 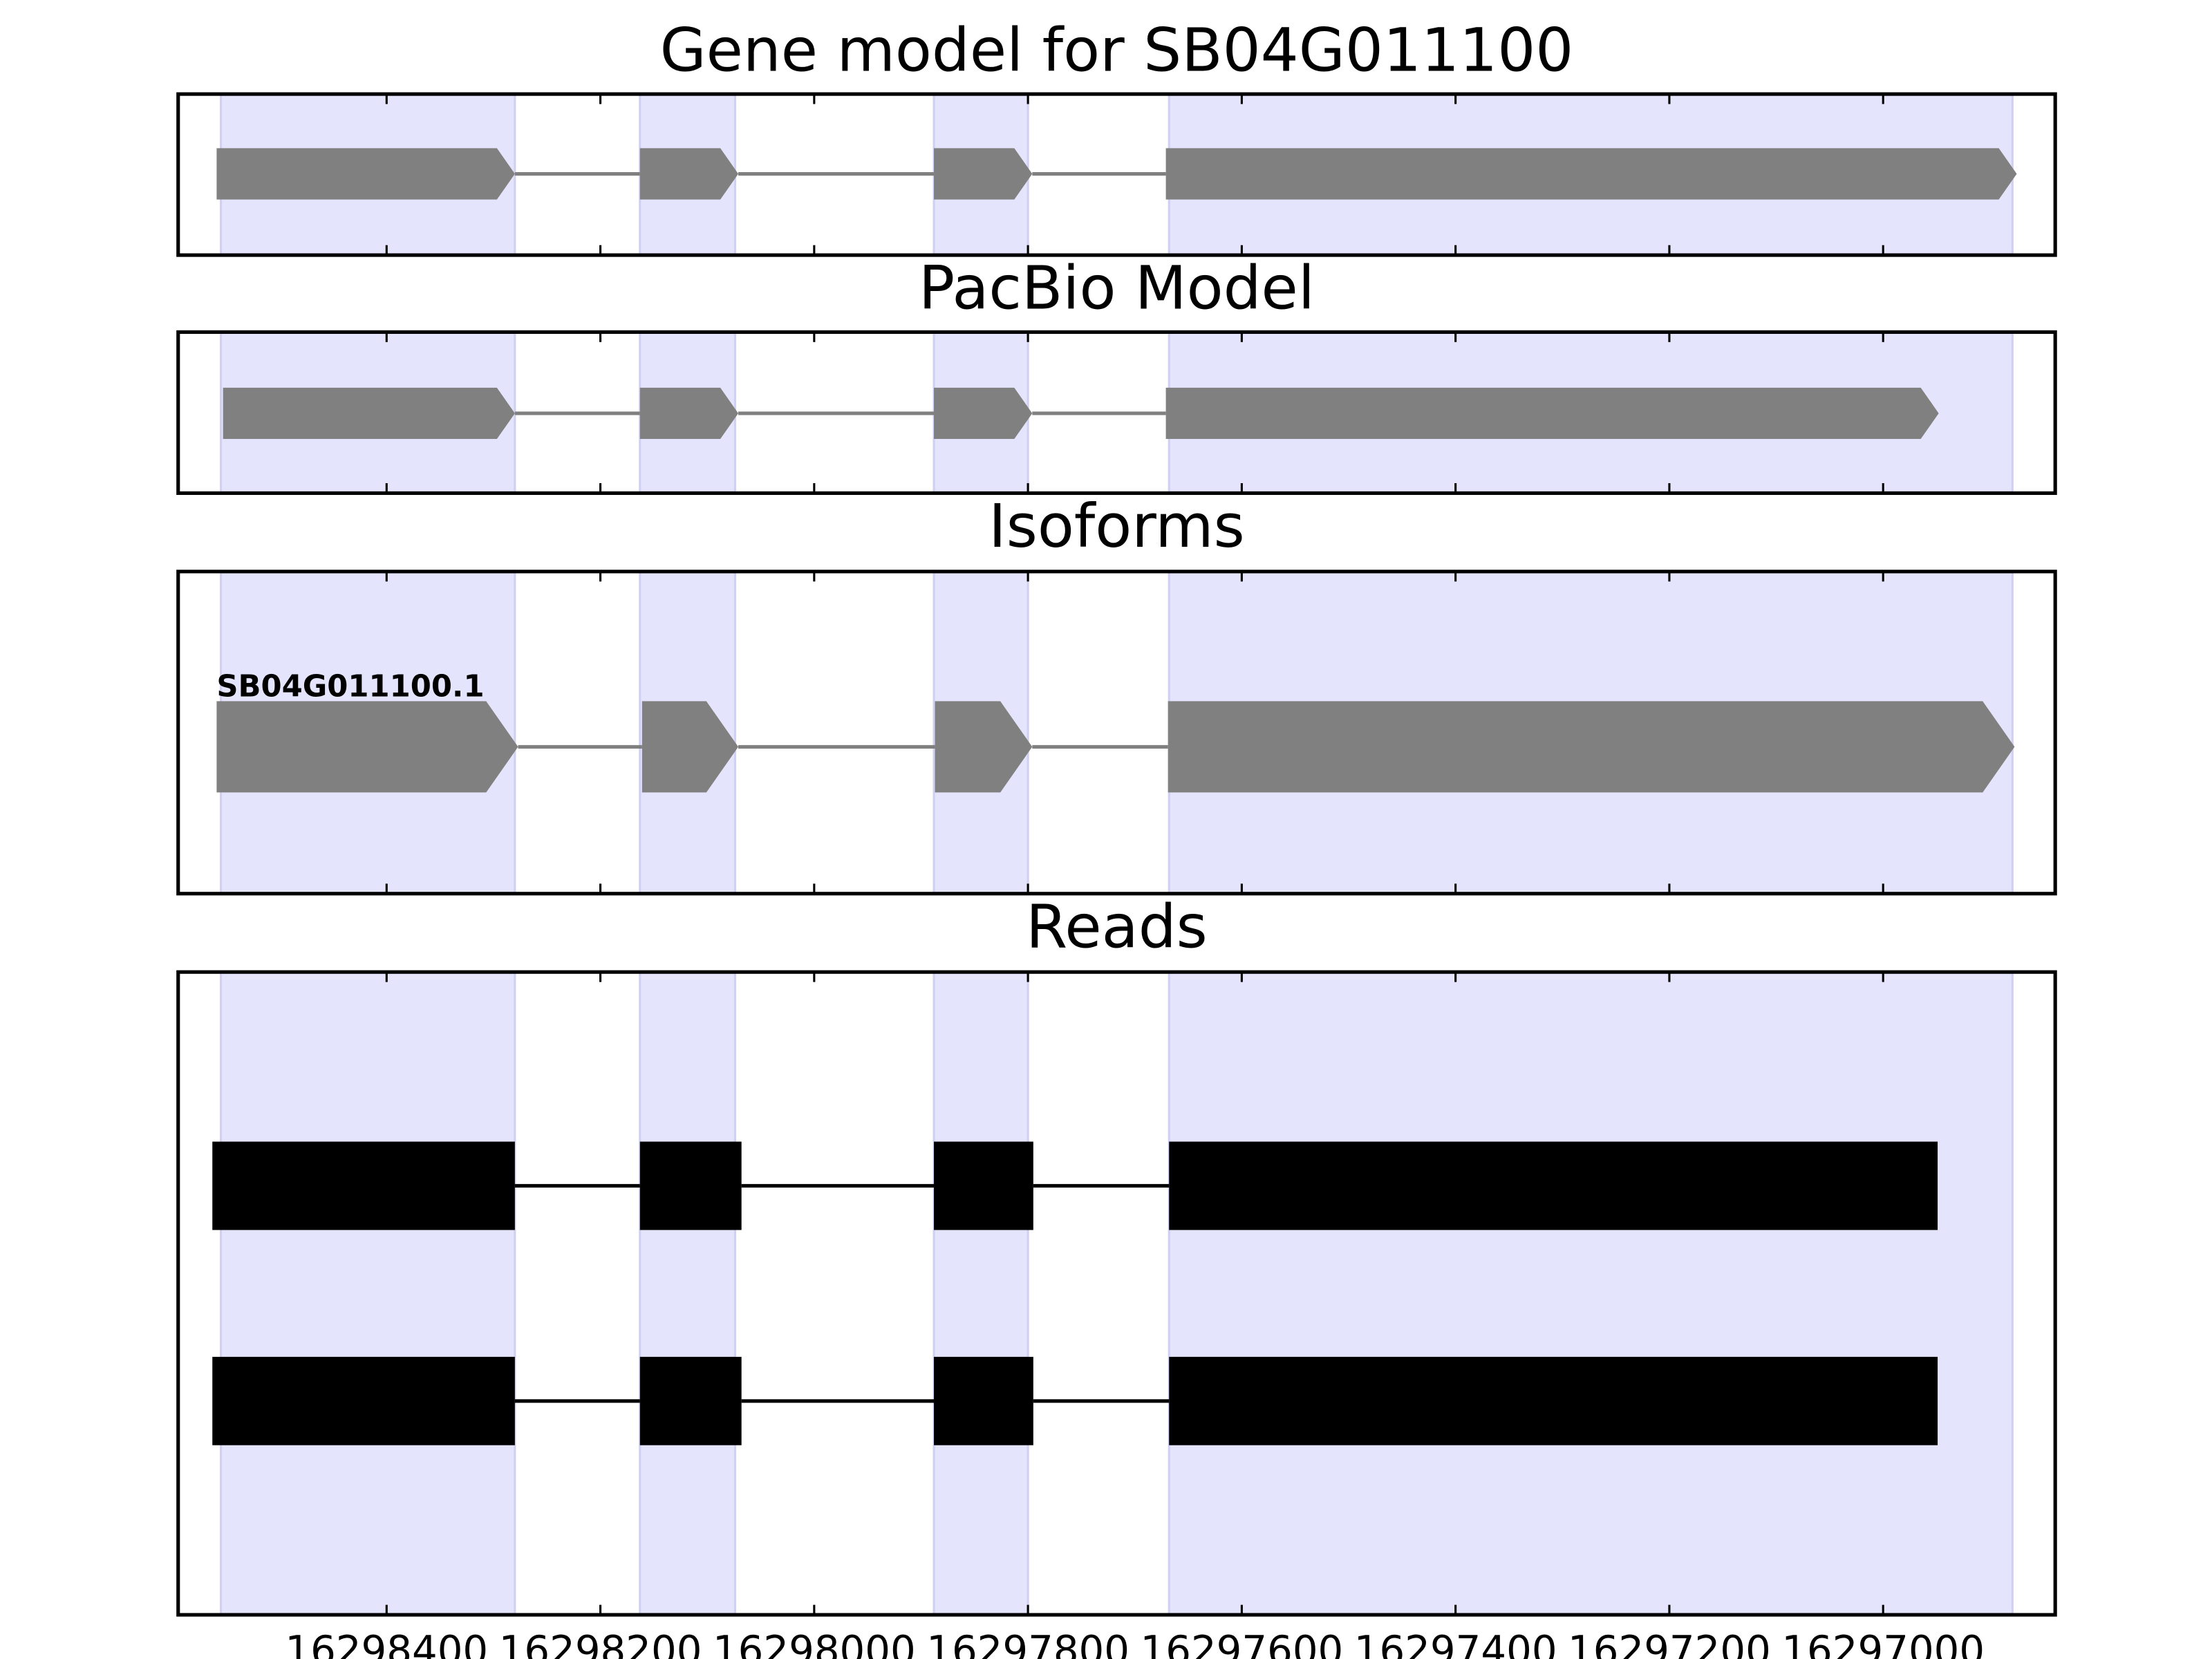 What do you see at coordinates (1117, 50) in the screenshot?
I see `panel-title: Gene model for SB04G011100` at bounding box center [1117, 50].